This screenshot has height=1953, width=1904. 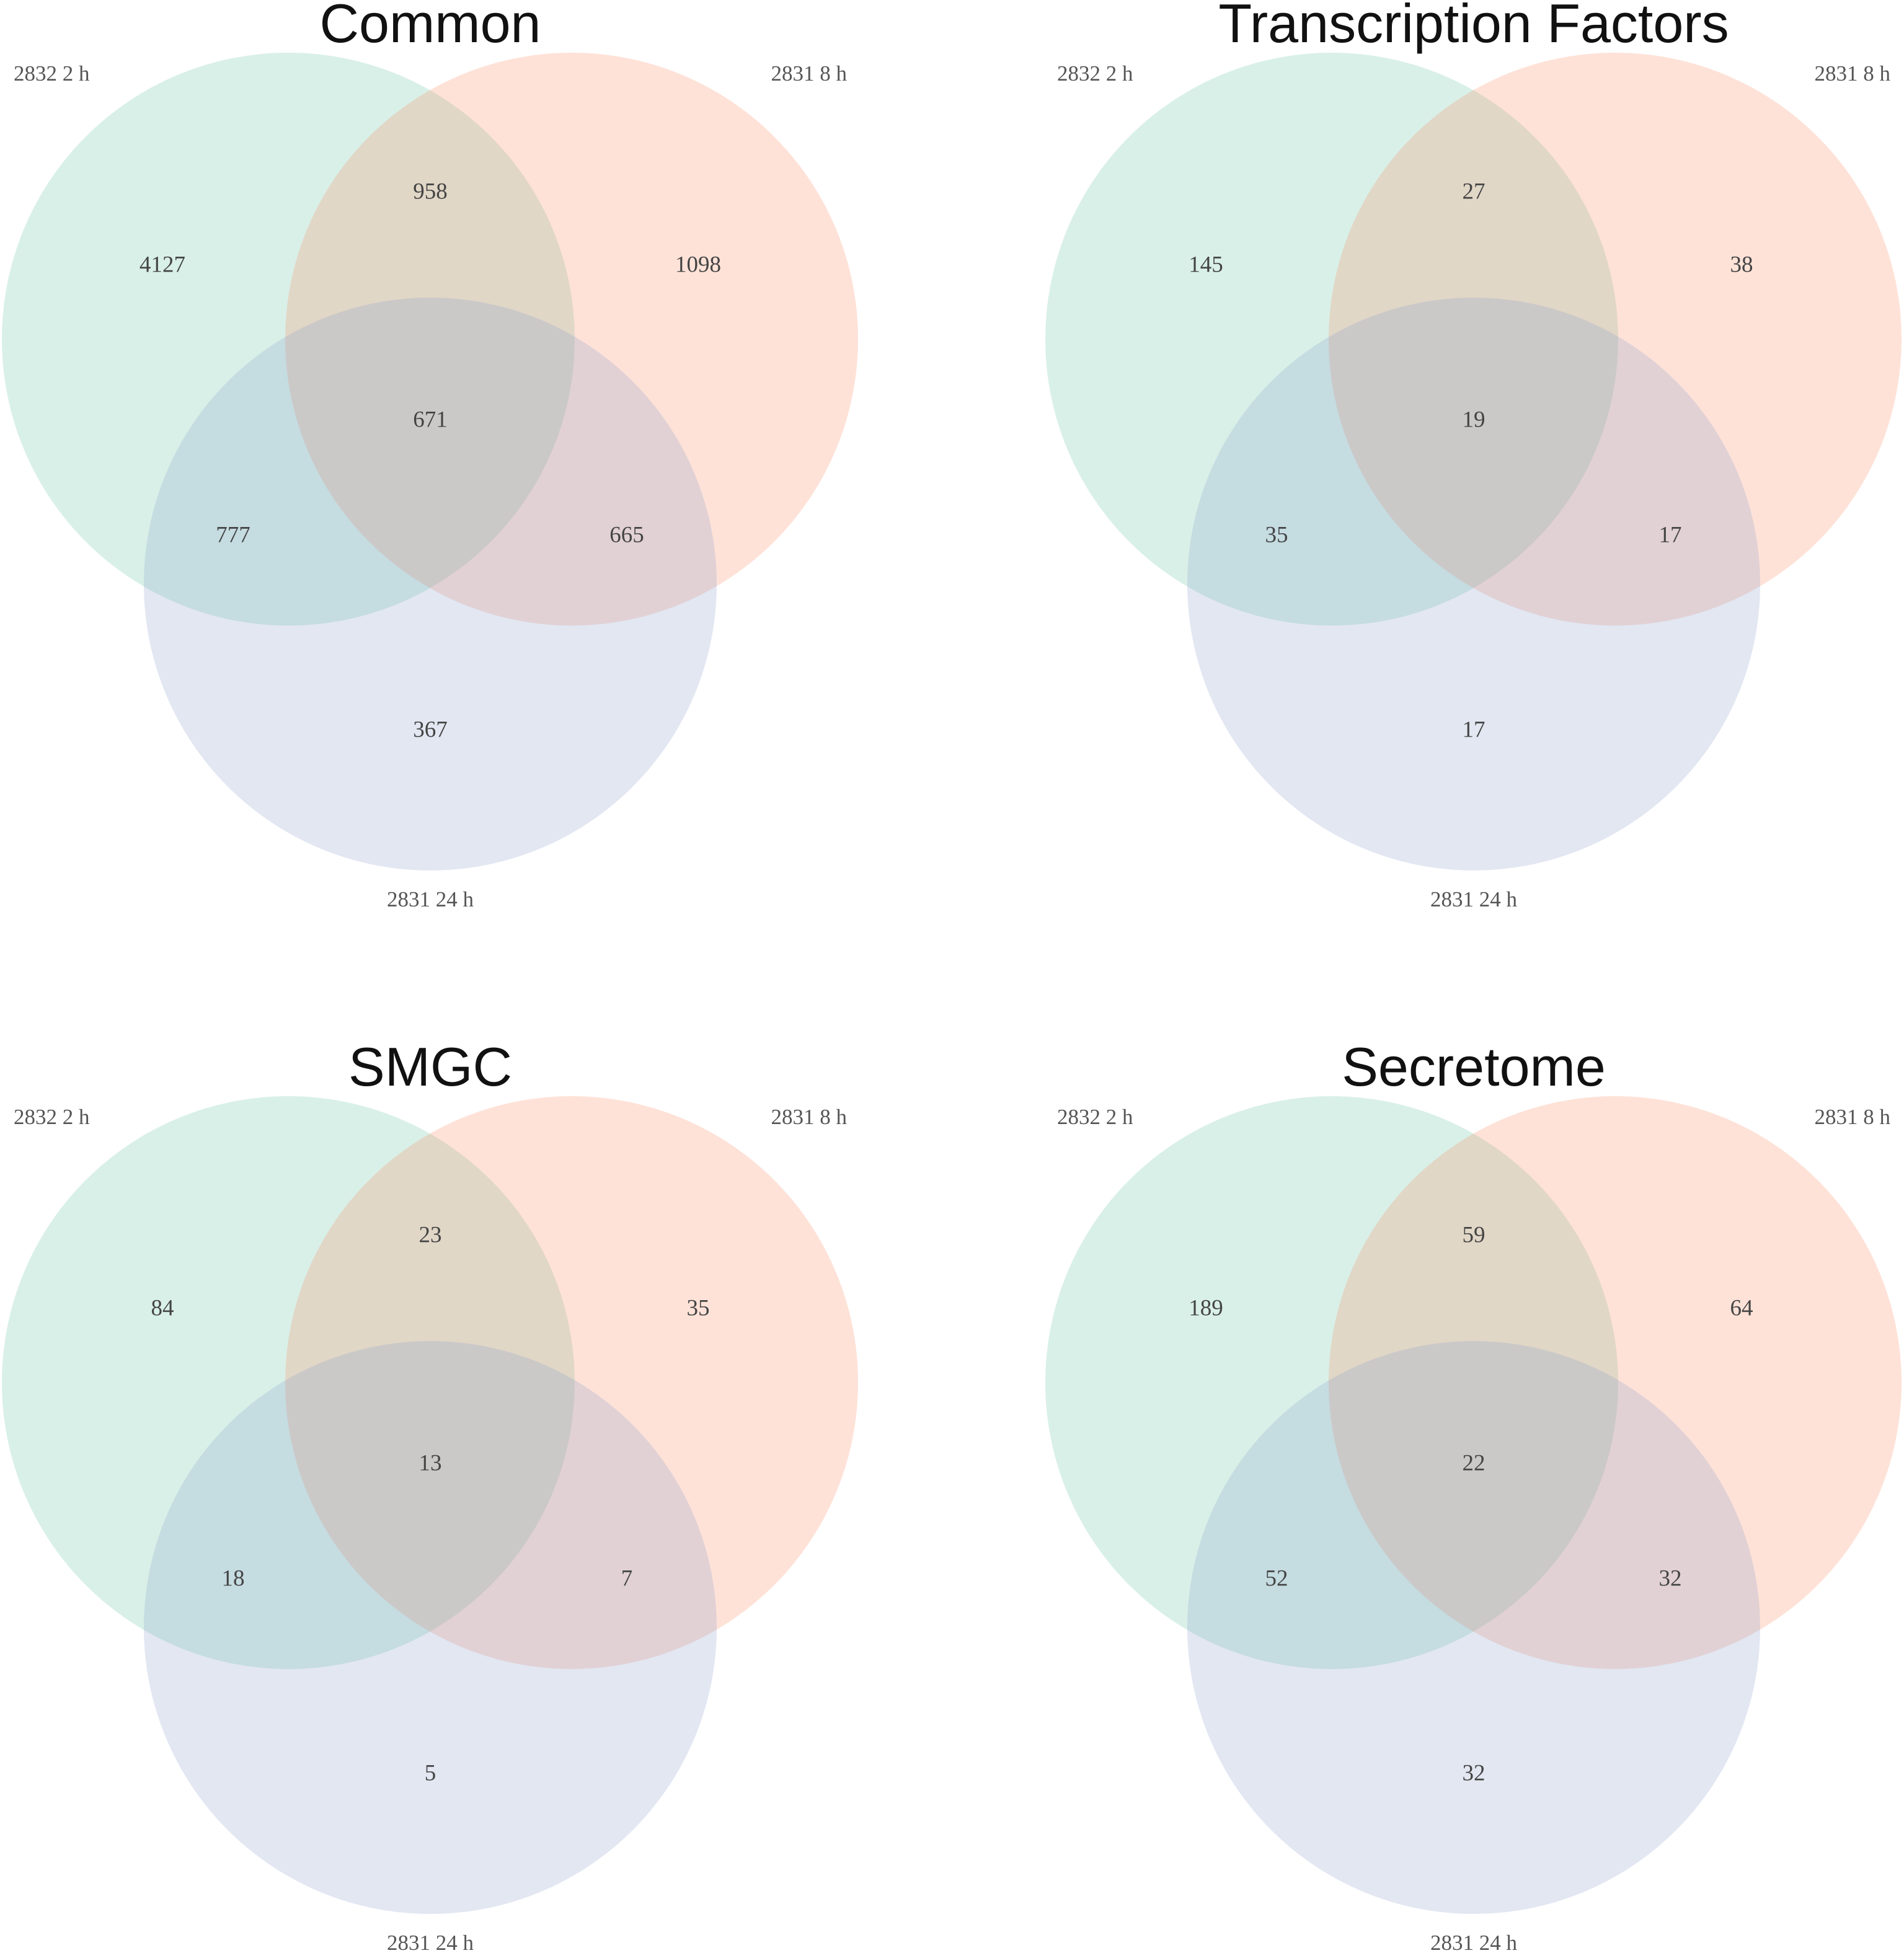 What do you see at coordinates (1474, 191) in the screenshot?
I see `region-count-ab-only: 27` at bounding box center [1474, 191].